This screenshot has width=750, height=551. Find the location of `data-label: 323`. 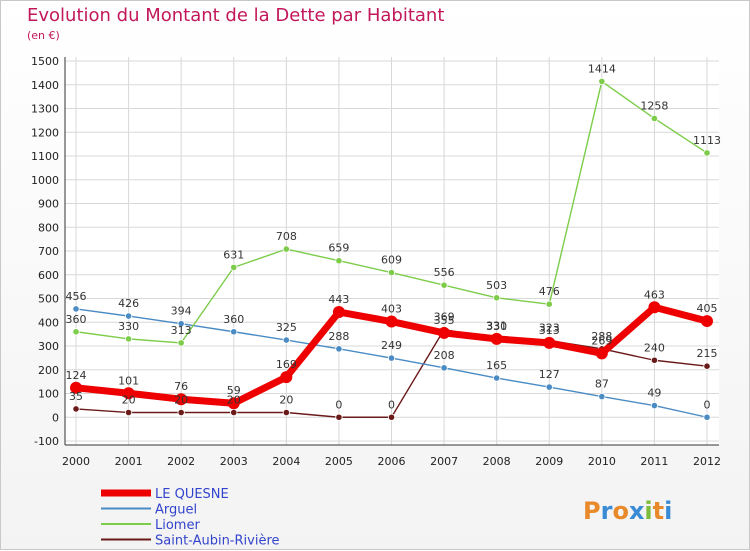

data-label: 323 is located at coordinates (549, 328).